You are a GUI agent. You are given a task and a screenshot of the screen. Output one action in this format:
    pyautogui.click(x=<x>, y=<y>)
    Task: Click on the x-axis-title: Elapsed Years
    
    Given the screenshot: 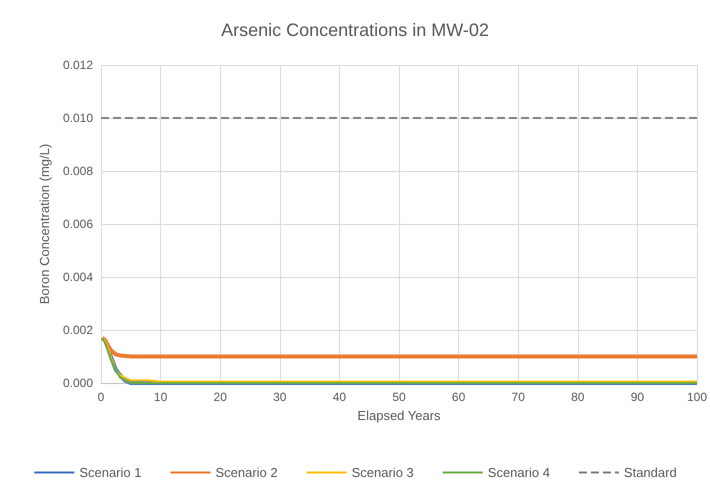 What is the action you would take?
    pyautogui.click(x=399, y=415)
    